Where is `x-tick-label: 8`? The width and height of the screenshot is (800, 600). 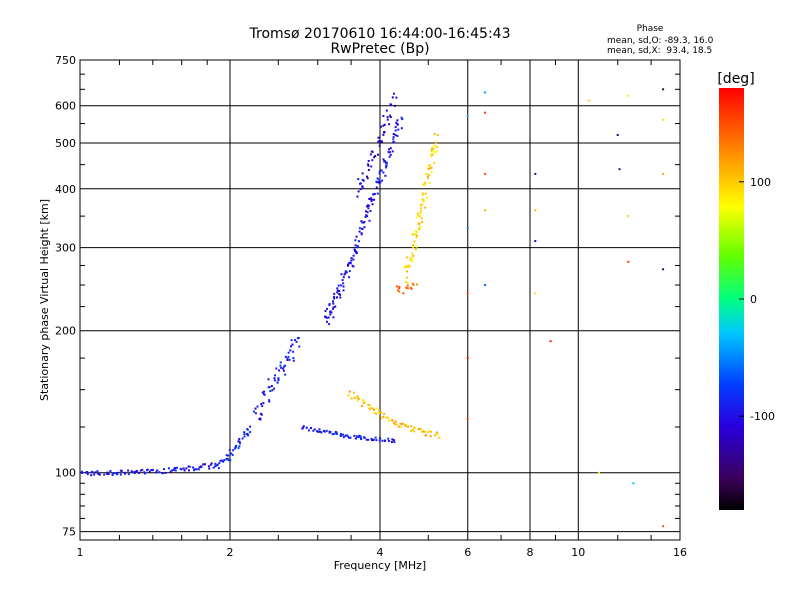
x-tick-label: 8 is located at coordinates (530, 552).